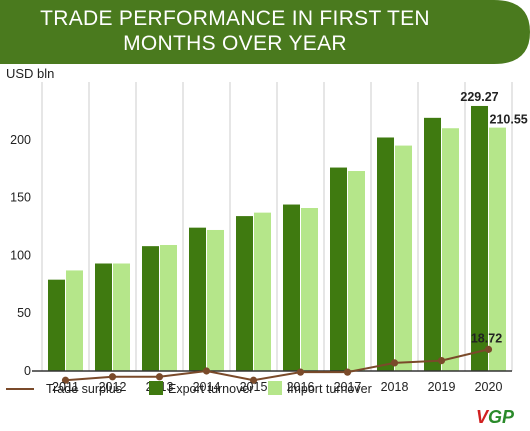 This screenshot has width=530, height=431. What do you see at coordinates (509, 120) in the screenshot?
I see `data-label-import-2020: 210.55` at bounding box center [509, 120].